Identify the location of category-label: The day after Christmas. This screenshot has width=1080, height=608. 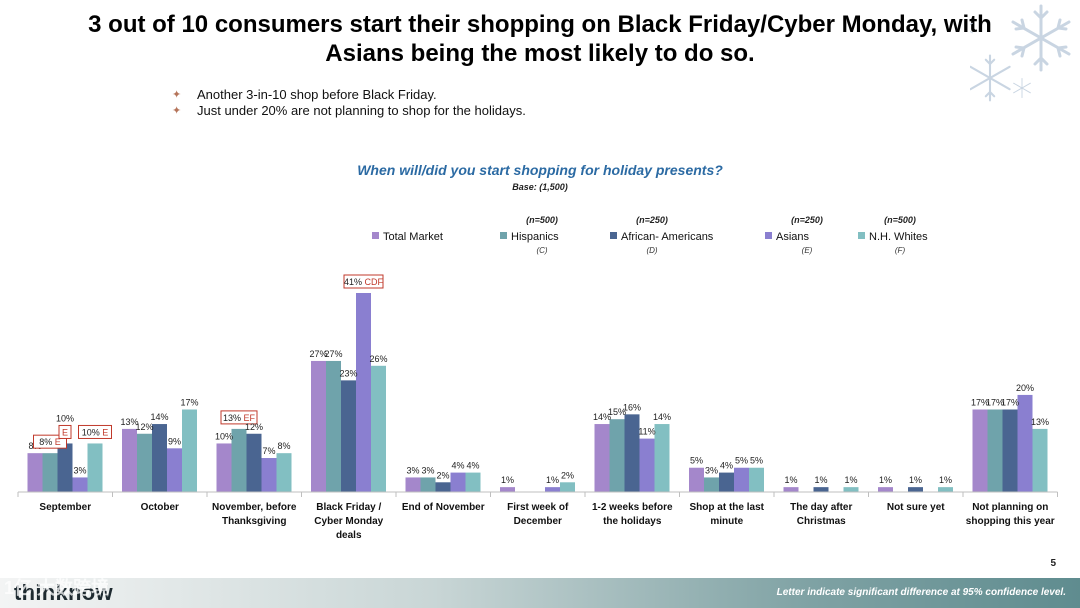
(821, 514).